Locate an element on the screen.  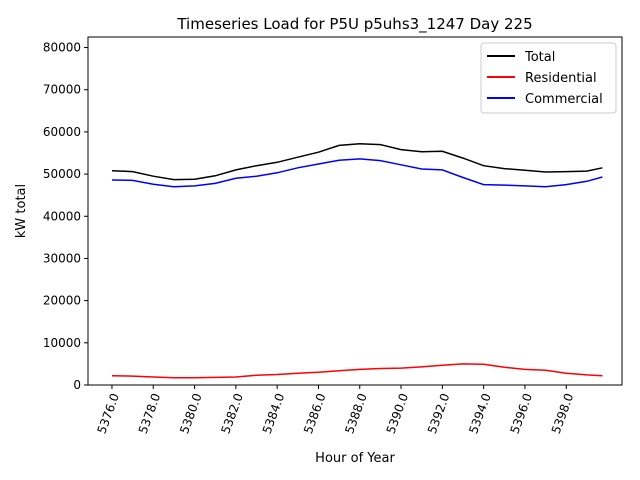
x-tick-label: 5396.0 is located at coordinates (522, 413).